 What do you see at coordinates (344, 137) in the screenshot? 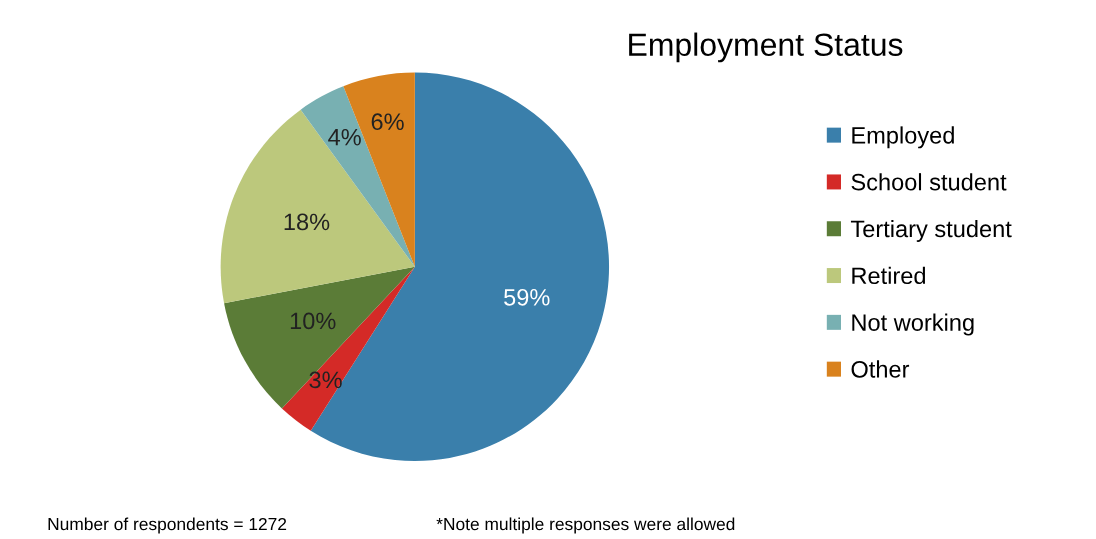
I see `data-label: 4%` at bounding box center [344, 137].